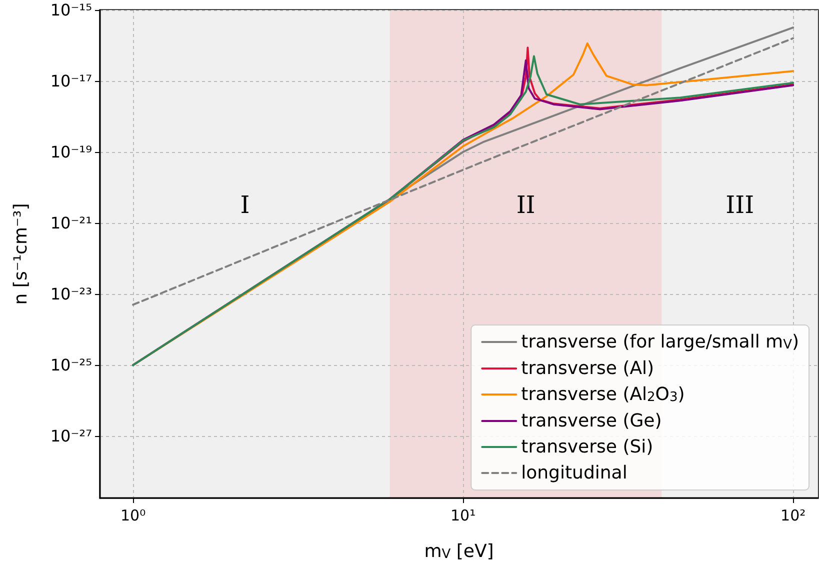  What do you see at coordinates (587, 447) in the screenshot?
I see `legend-label: transverse (Si)` at bounding box center [587, 447].